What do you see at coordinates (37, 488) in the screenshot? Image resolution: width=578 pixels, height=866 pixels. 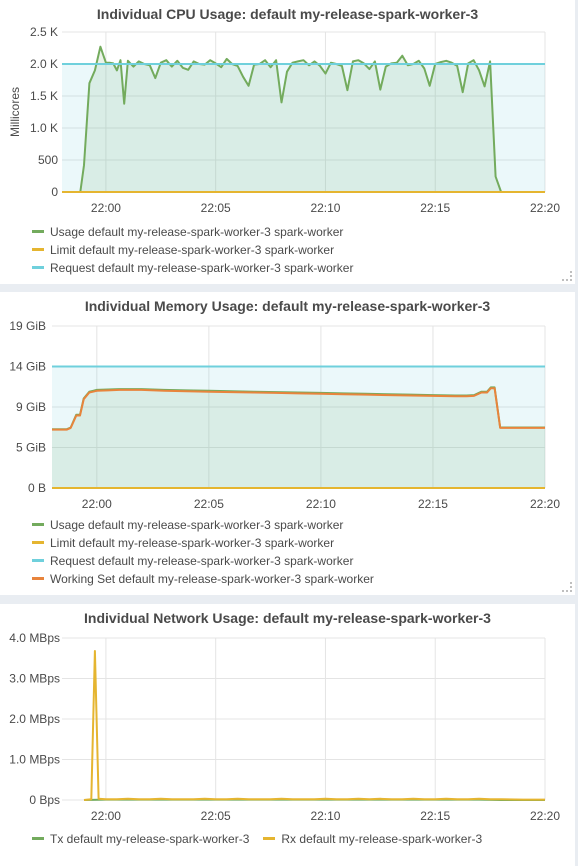 I see `y-tick-label: 0 B` at bounding box center [37, 488].